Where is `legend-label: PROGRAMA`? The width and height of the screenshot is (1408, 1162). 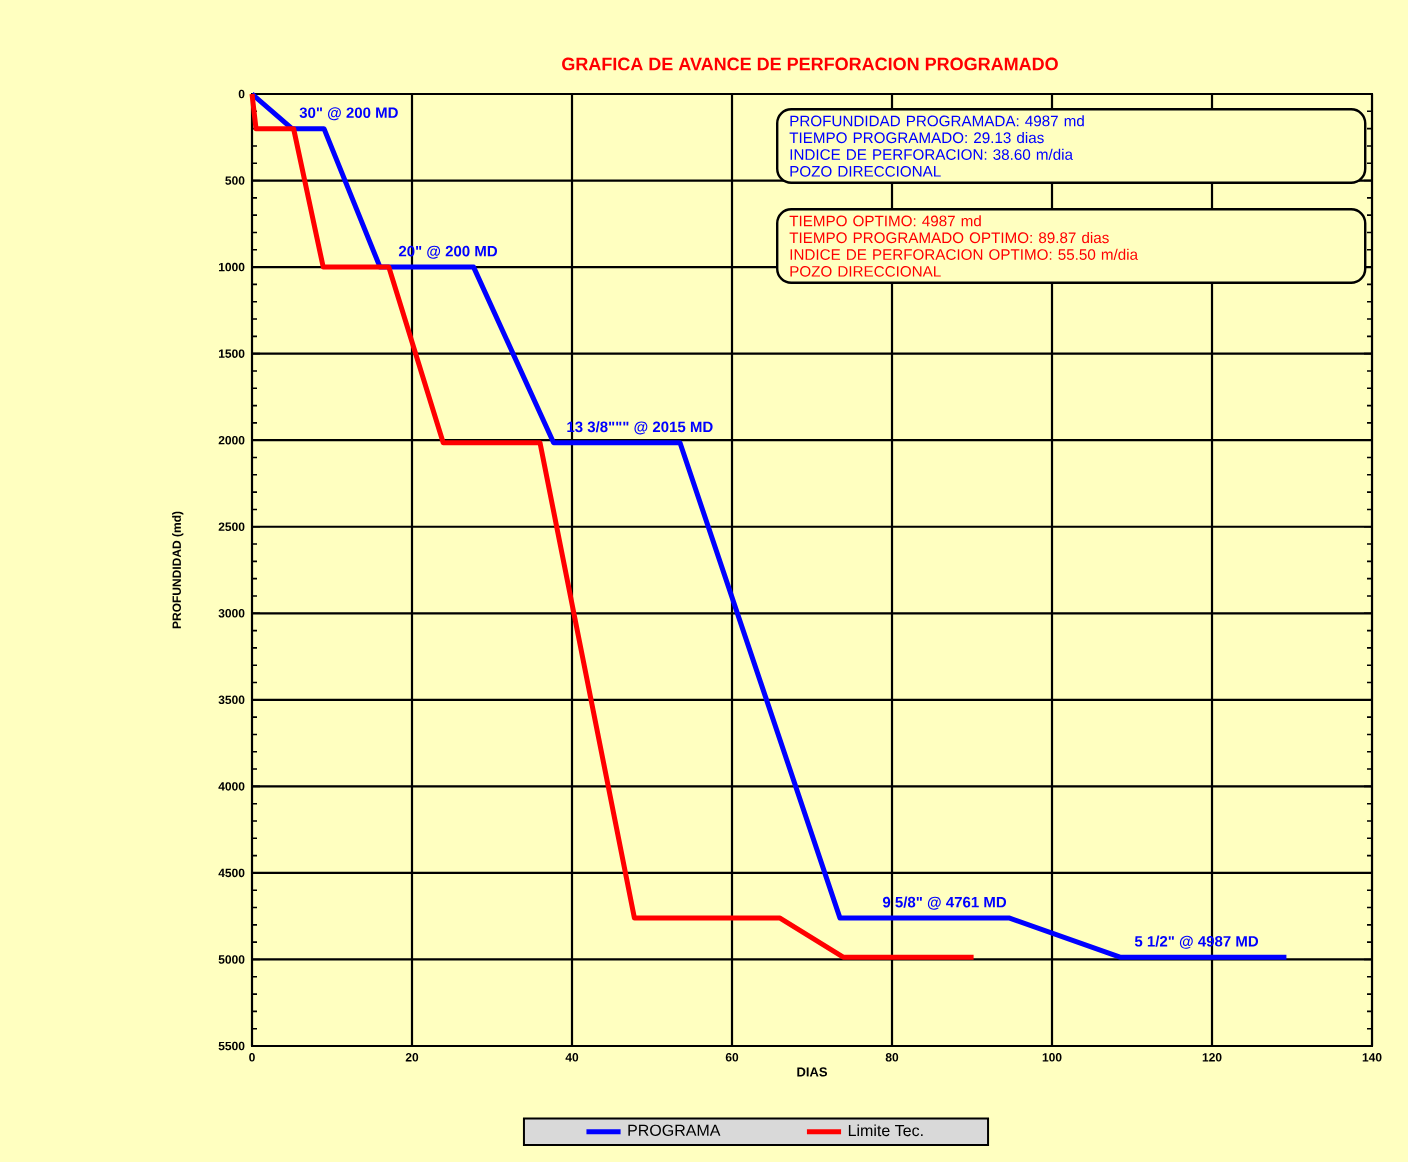
legend-label: PROGRAMA is located at coordinates (674, 1130).